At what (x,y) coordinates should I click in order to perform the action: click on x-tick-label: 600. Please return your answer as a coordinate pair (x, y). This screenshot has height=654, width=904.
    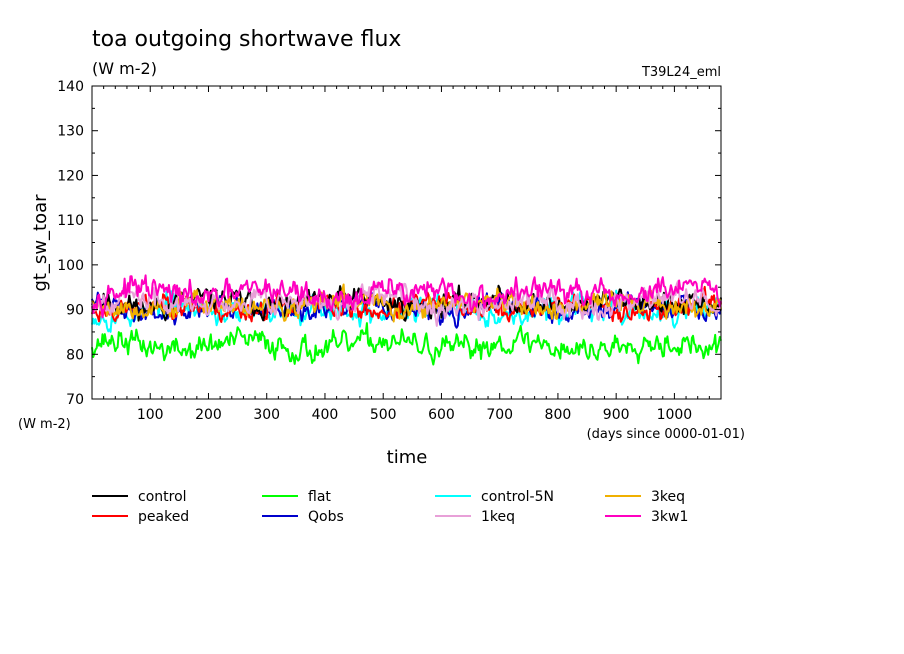
    Looking at the image, I should click on (441, 415).